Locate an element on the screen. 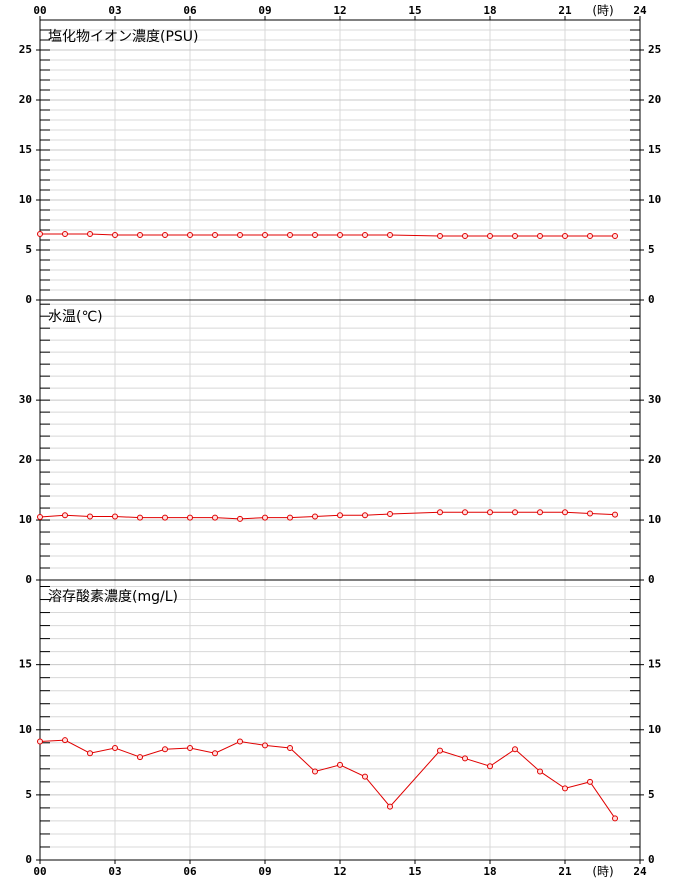 This screenshot has width=680, height=880. x-tick-label: 12 is located at coordinates (339, 871).